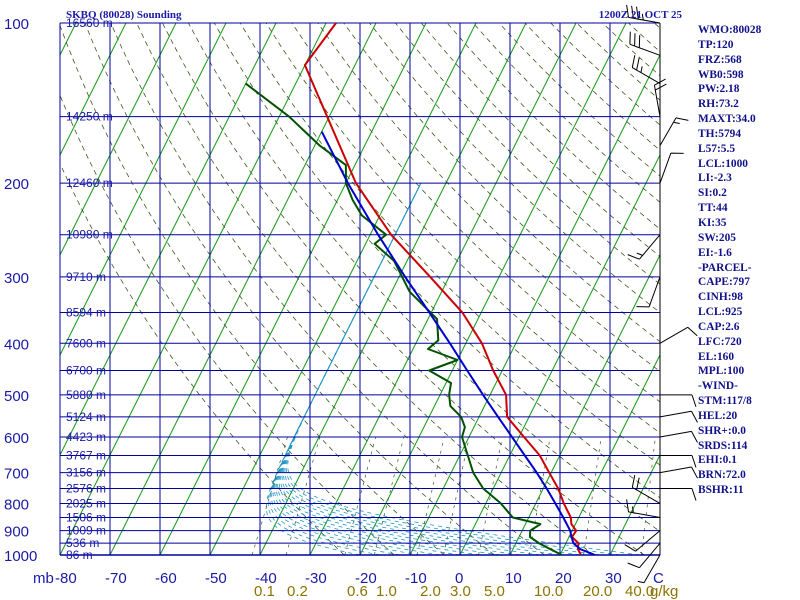 Image resolution: width=800 pixels, height=600 pixels. I want to click on temperature-tick-label: 20, so click(563, 578).